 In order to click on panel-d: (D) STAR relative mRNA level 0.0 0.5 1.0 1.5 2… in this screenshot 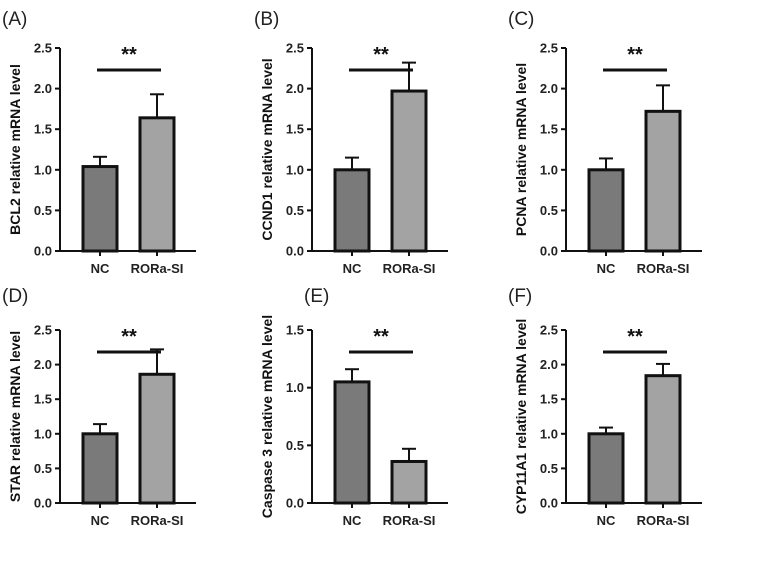, I will do `click(99, 407)`.